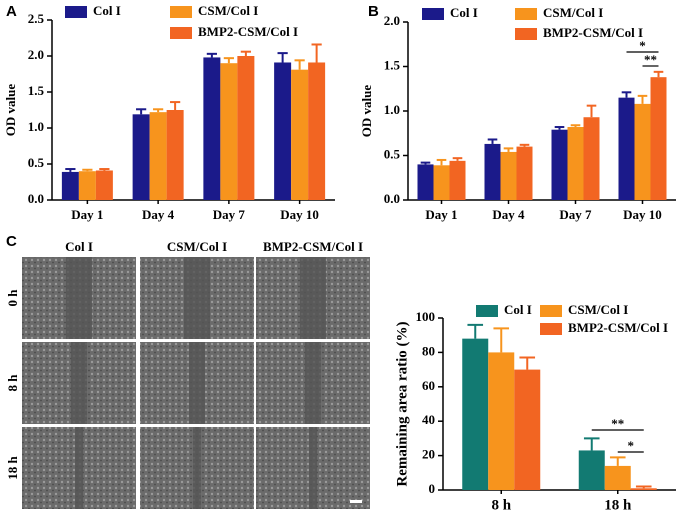  What do you see at coordinates (12, 298) in the screenshot?
I see `row-label: 0 h` at bounding box center [12, 298].